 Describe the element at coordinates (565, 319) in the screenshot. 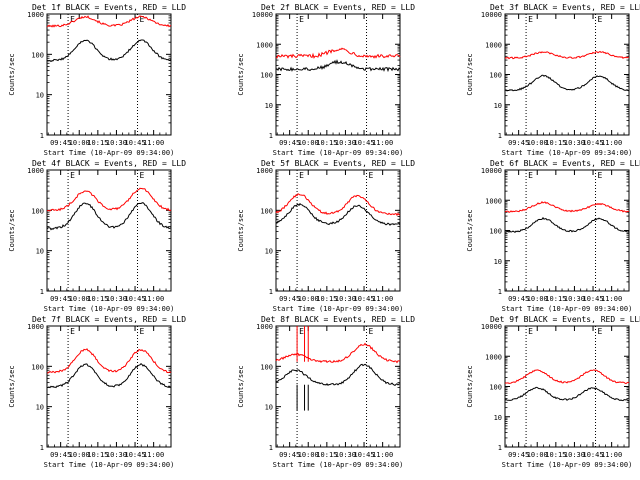

I see `panel-title: Det 9f BLACK = Events, RED = LLD` at that location.